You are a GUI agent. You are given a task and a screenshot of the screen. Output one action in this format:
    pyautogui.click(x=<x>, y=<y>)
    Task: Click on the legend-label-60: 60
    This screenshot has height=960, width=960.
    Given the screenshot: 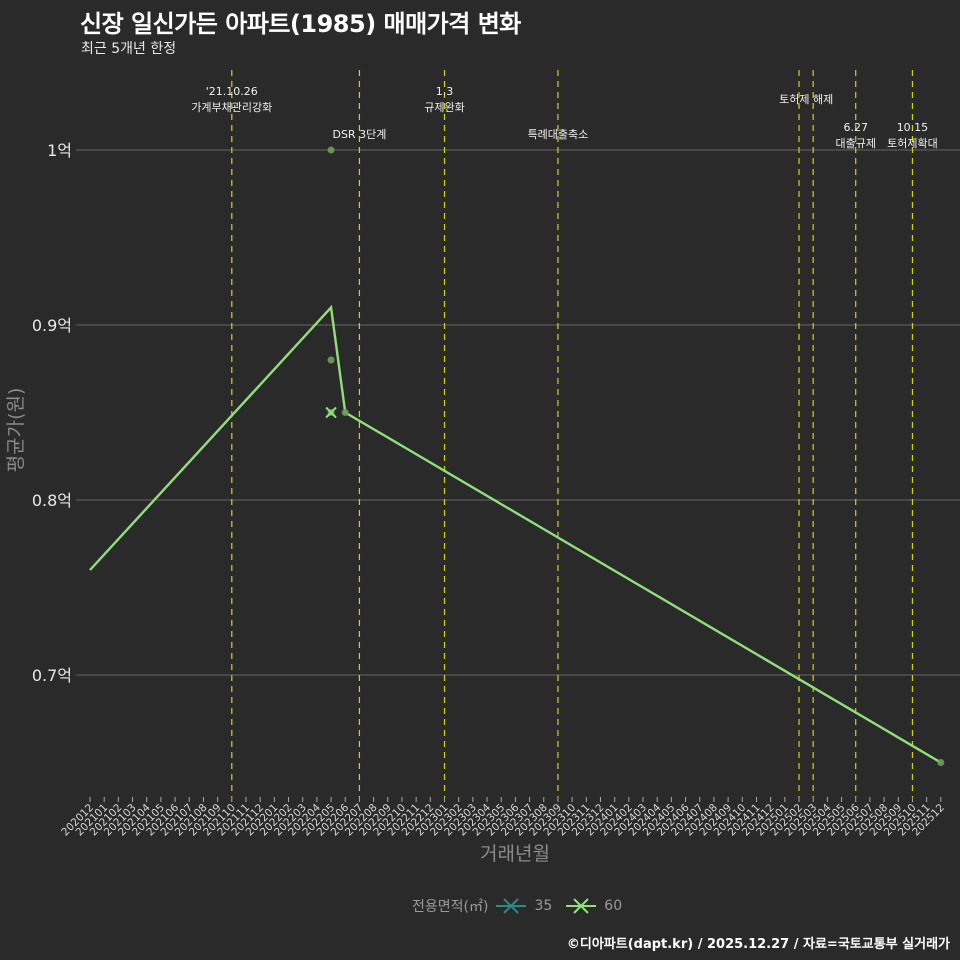 What is the action you would take?
    pyautogui.click(x=613, y=906)
    